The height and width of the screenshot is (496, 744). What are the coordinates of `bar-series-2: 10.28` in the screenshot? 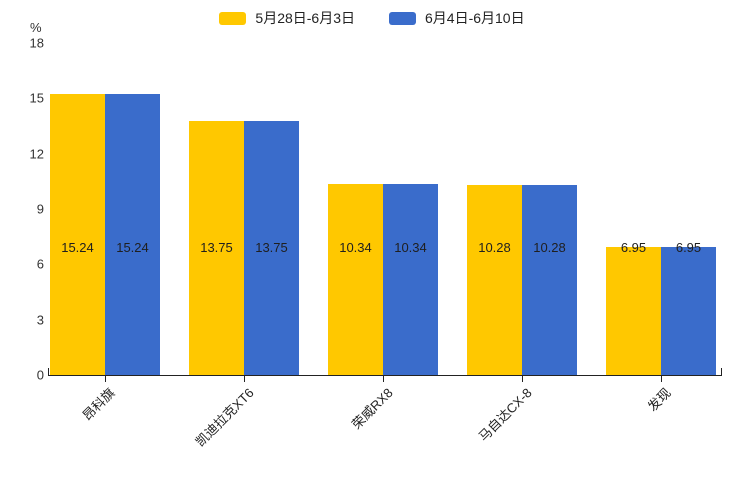 It's located at (549, 280).